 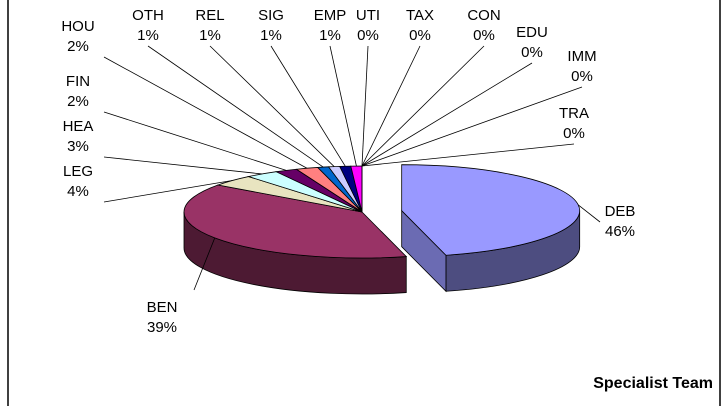 I want to click on slice, so click(x=491, y=210).